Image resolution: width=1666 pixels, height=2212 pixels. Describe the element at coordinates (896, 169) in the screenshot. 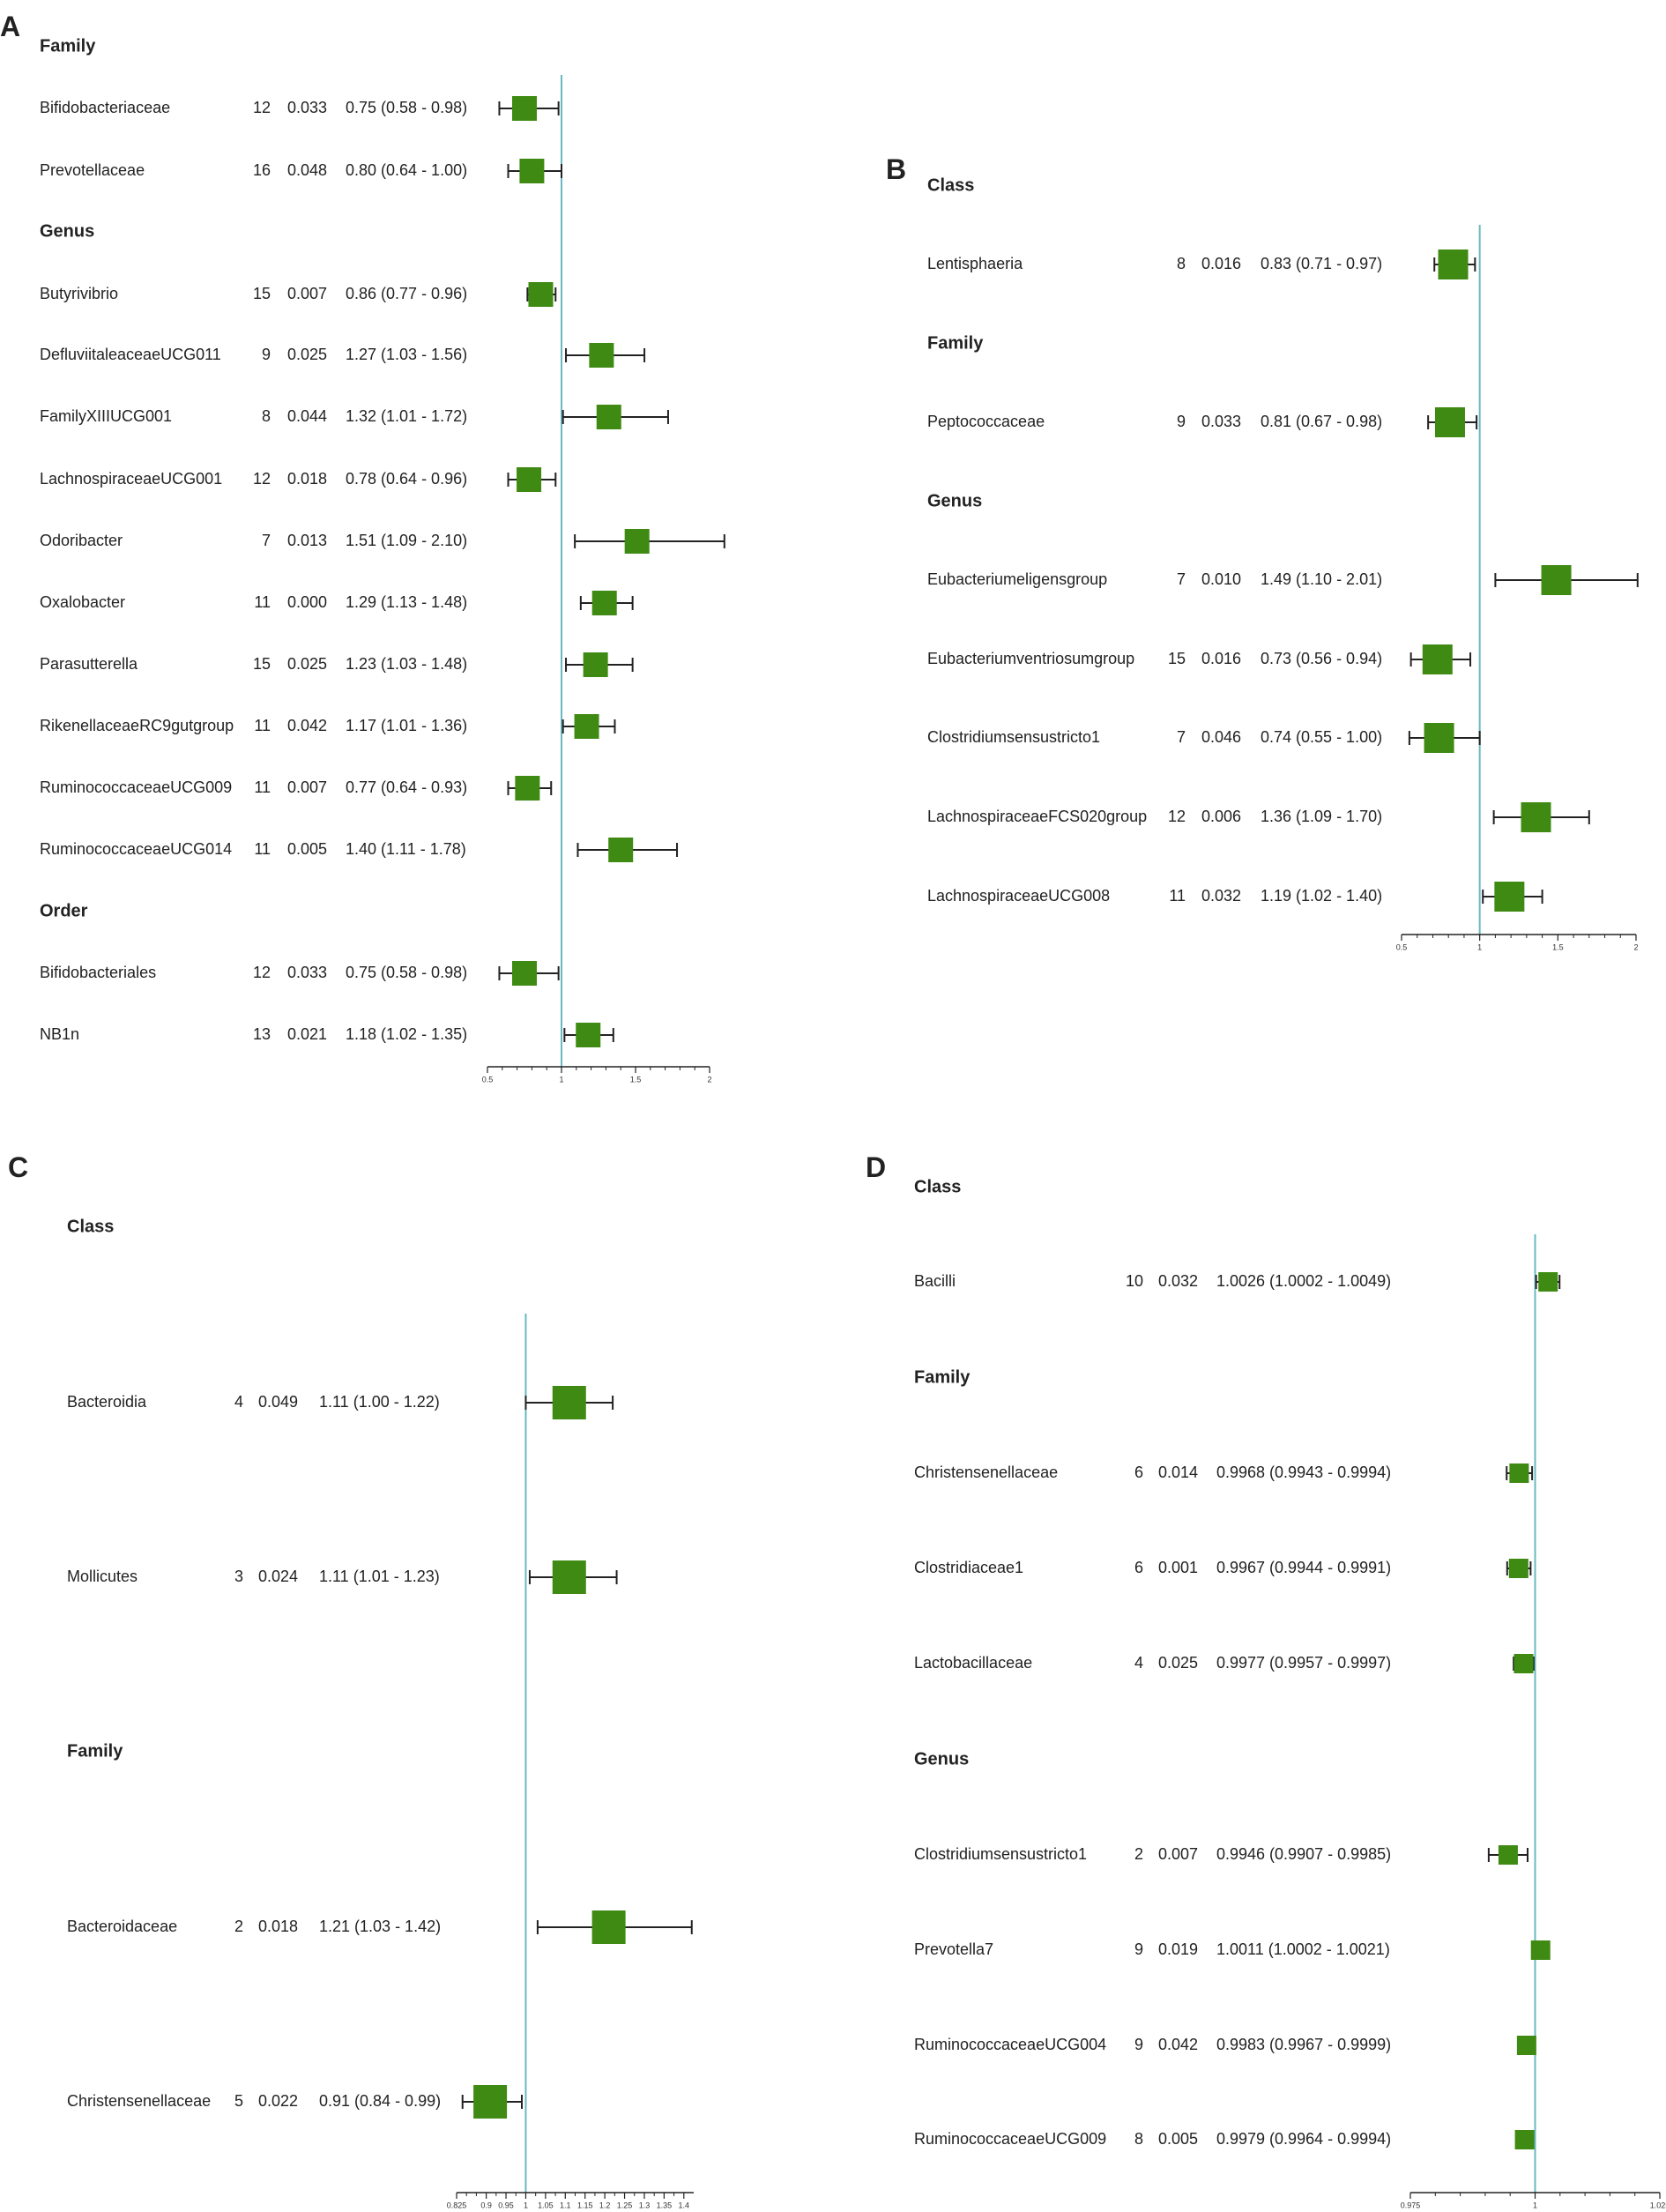

I see `panel-label: B` at that location.